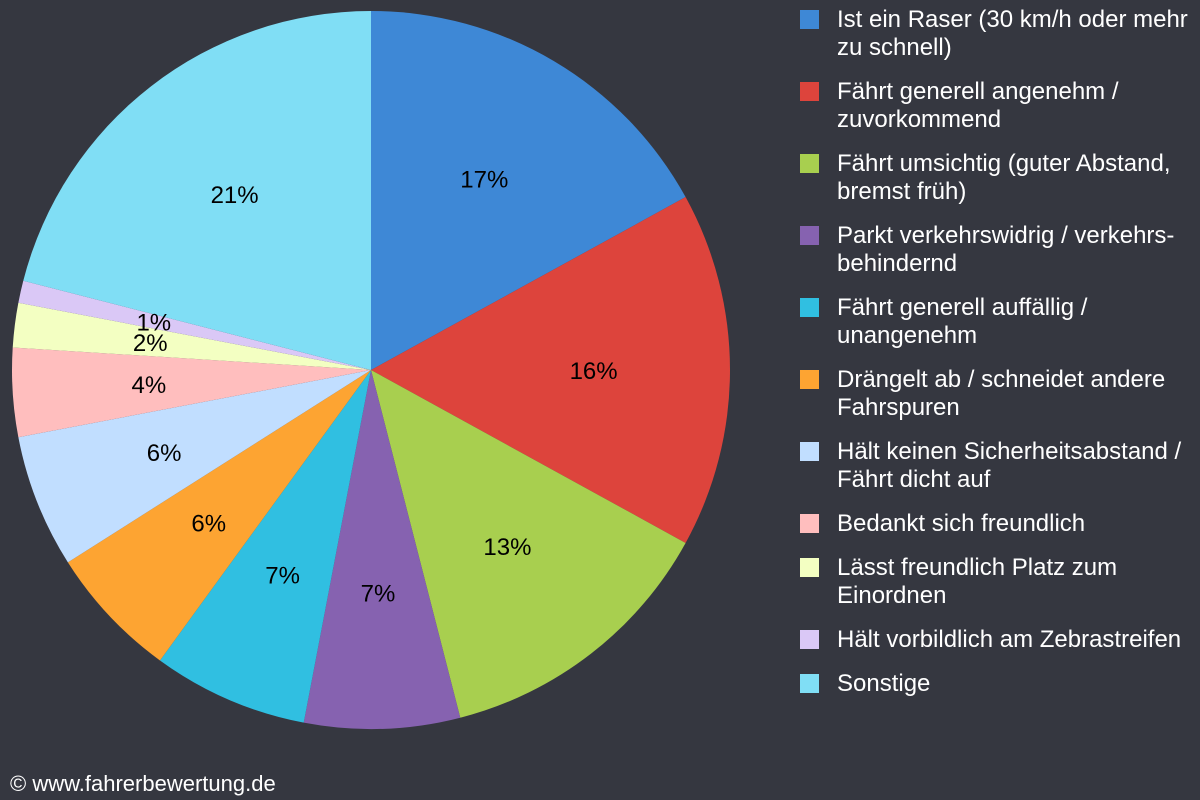 The height and width of the screenshot is (800, 1200). I want to click on pie-slice-label-11: 21%, so click(235, 195).